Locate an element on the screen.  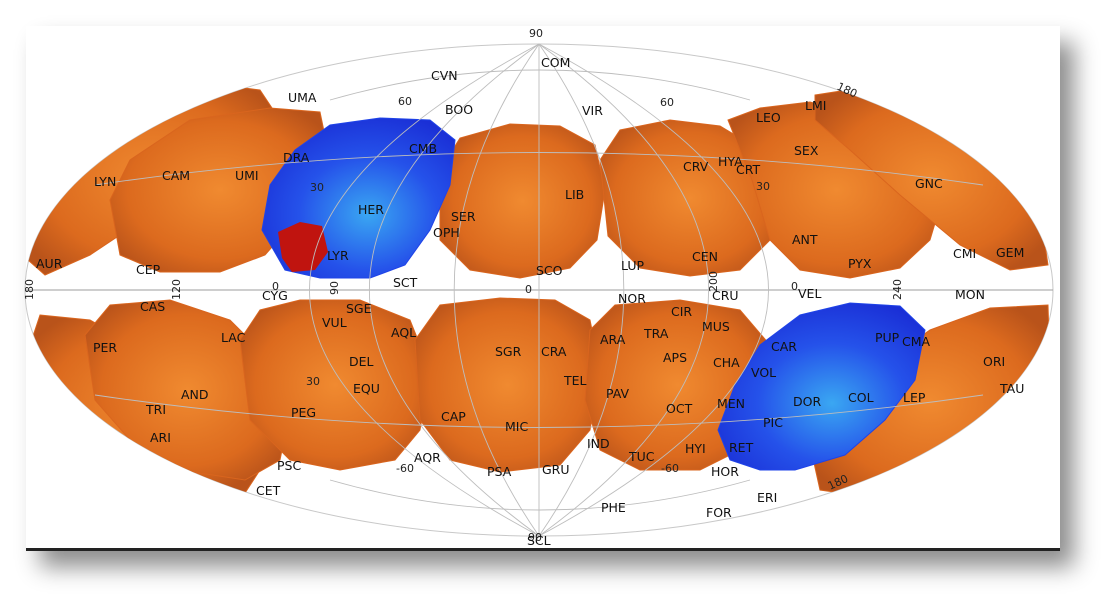
lat-label-m30-left: 30 is located at coordinates (313, 381).